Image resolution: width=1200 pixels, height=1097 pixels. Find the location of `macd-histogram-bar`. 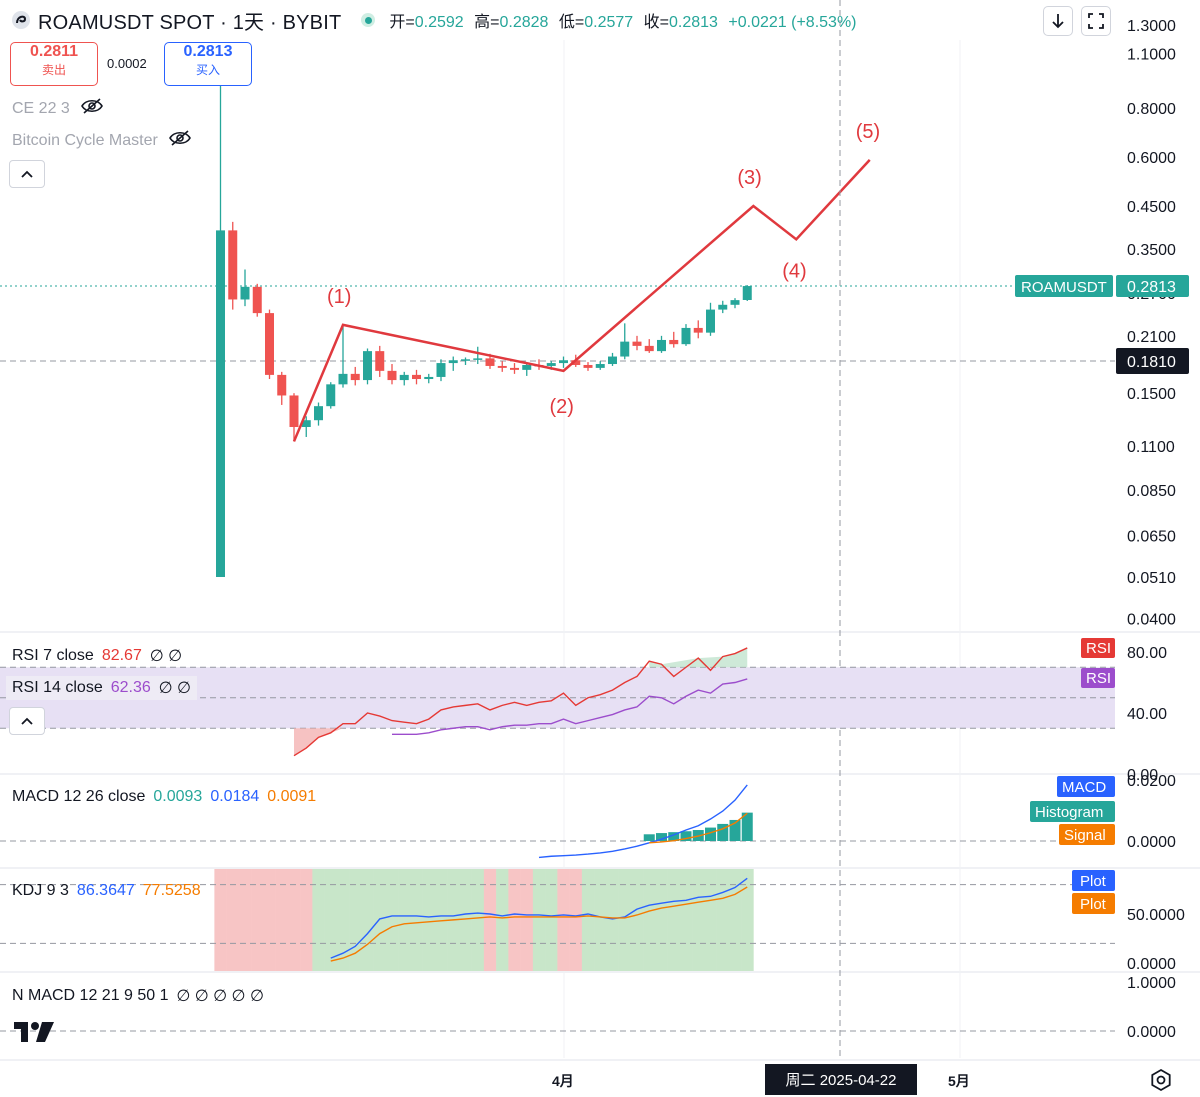

macd-histogram-bar is located at coordinates (686, 836).